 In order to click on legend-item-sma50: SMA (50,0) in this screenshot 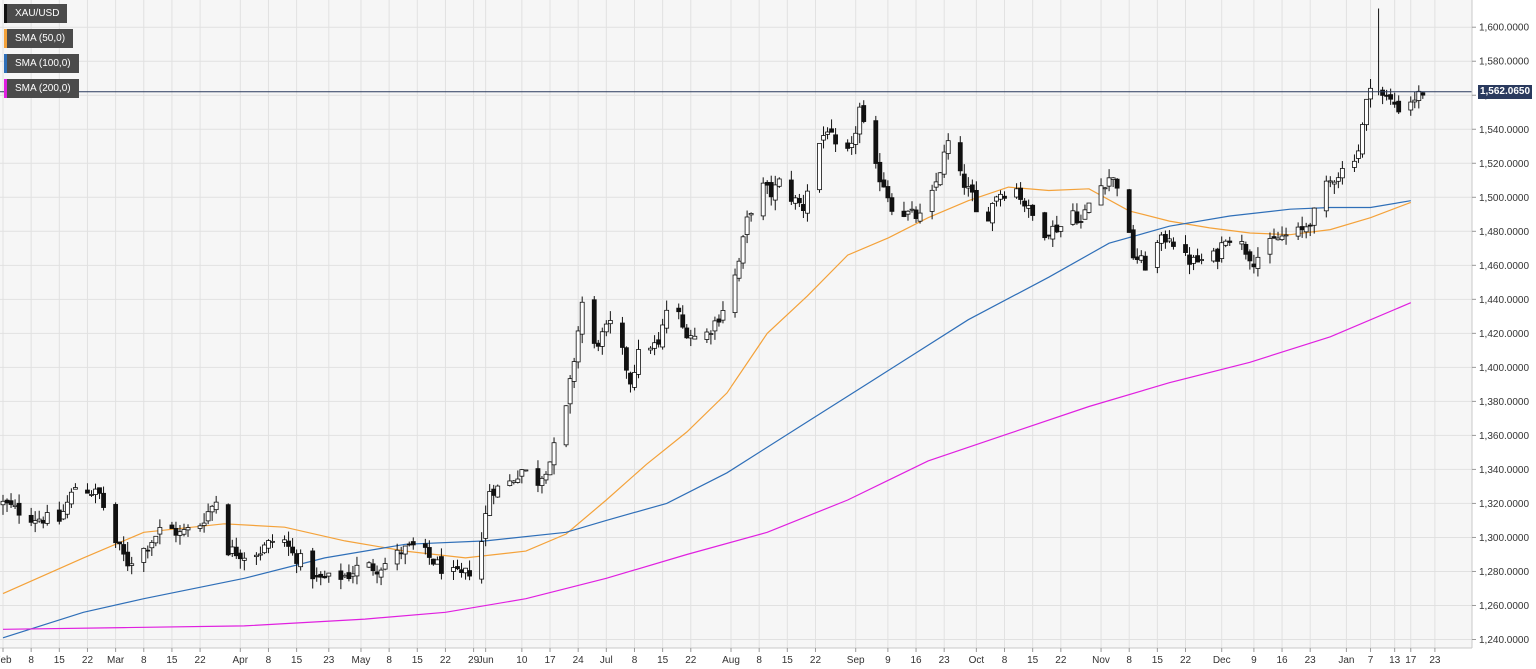, I will do `click(39, 38)`.